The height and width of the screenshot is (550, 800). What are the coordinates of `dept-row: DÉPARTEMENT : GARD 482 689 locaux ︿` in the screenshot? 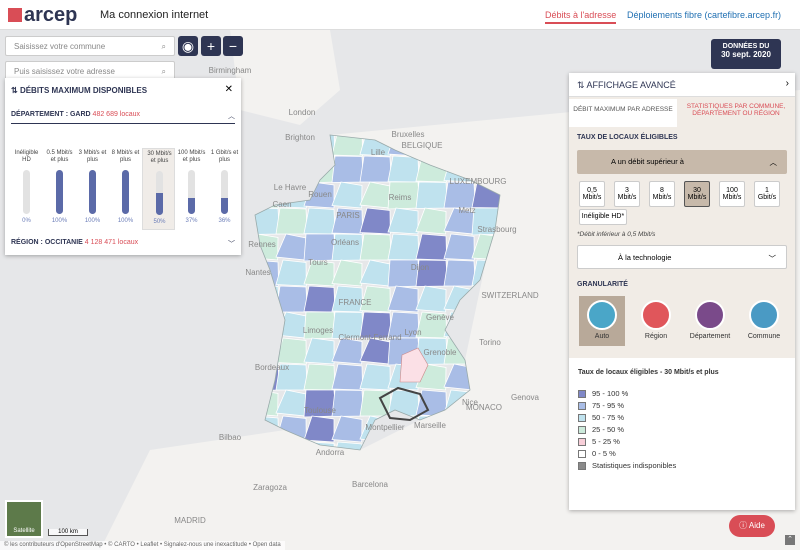 It's located at (123, 117).